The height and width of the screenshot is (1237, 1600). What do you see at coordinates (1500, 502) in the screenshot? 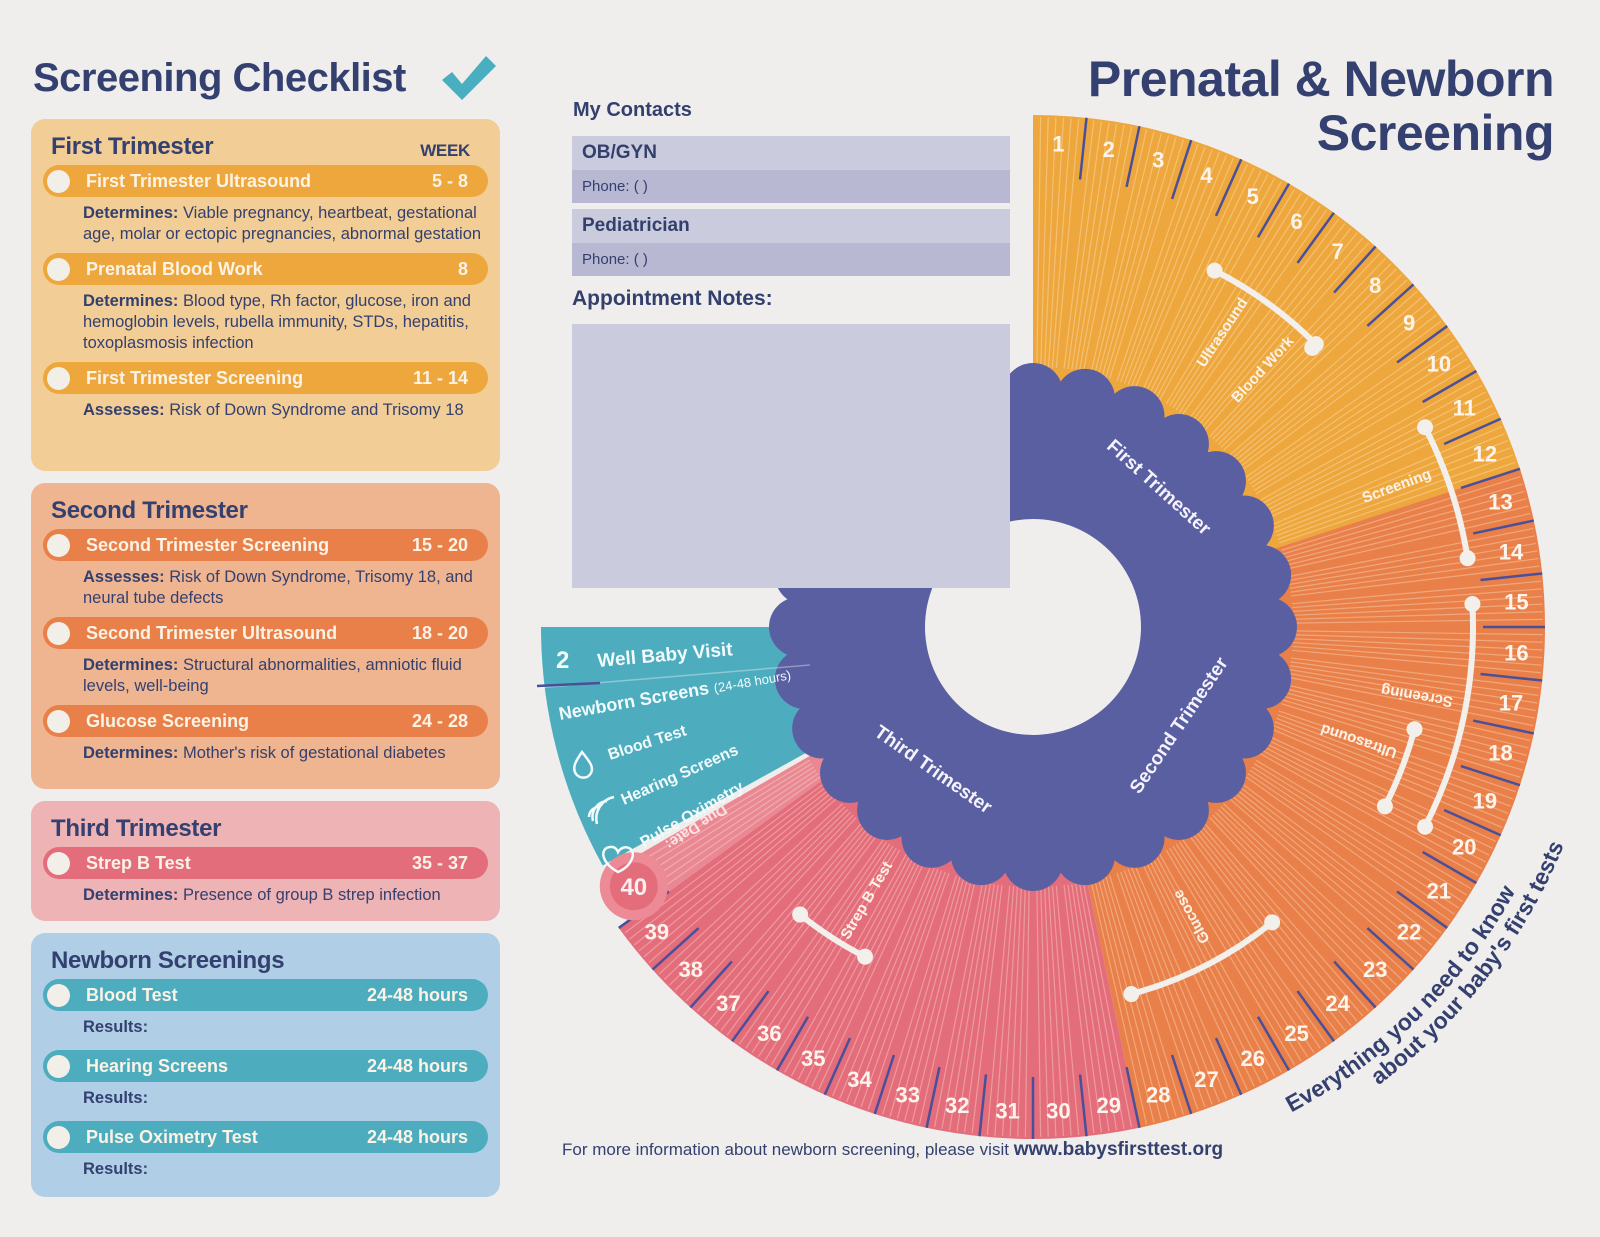
I see `week-label: 13` at bounding box center [1500, 502].